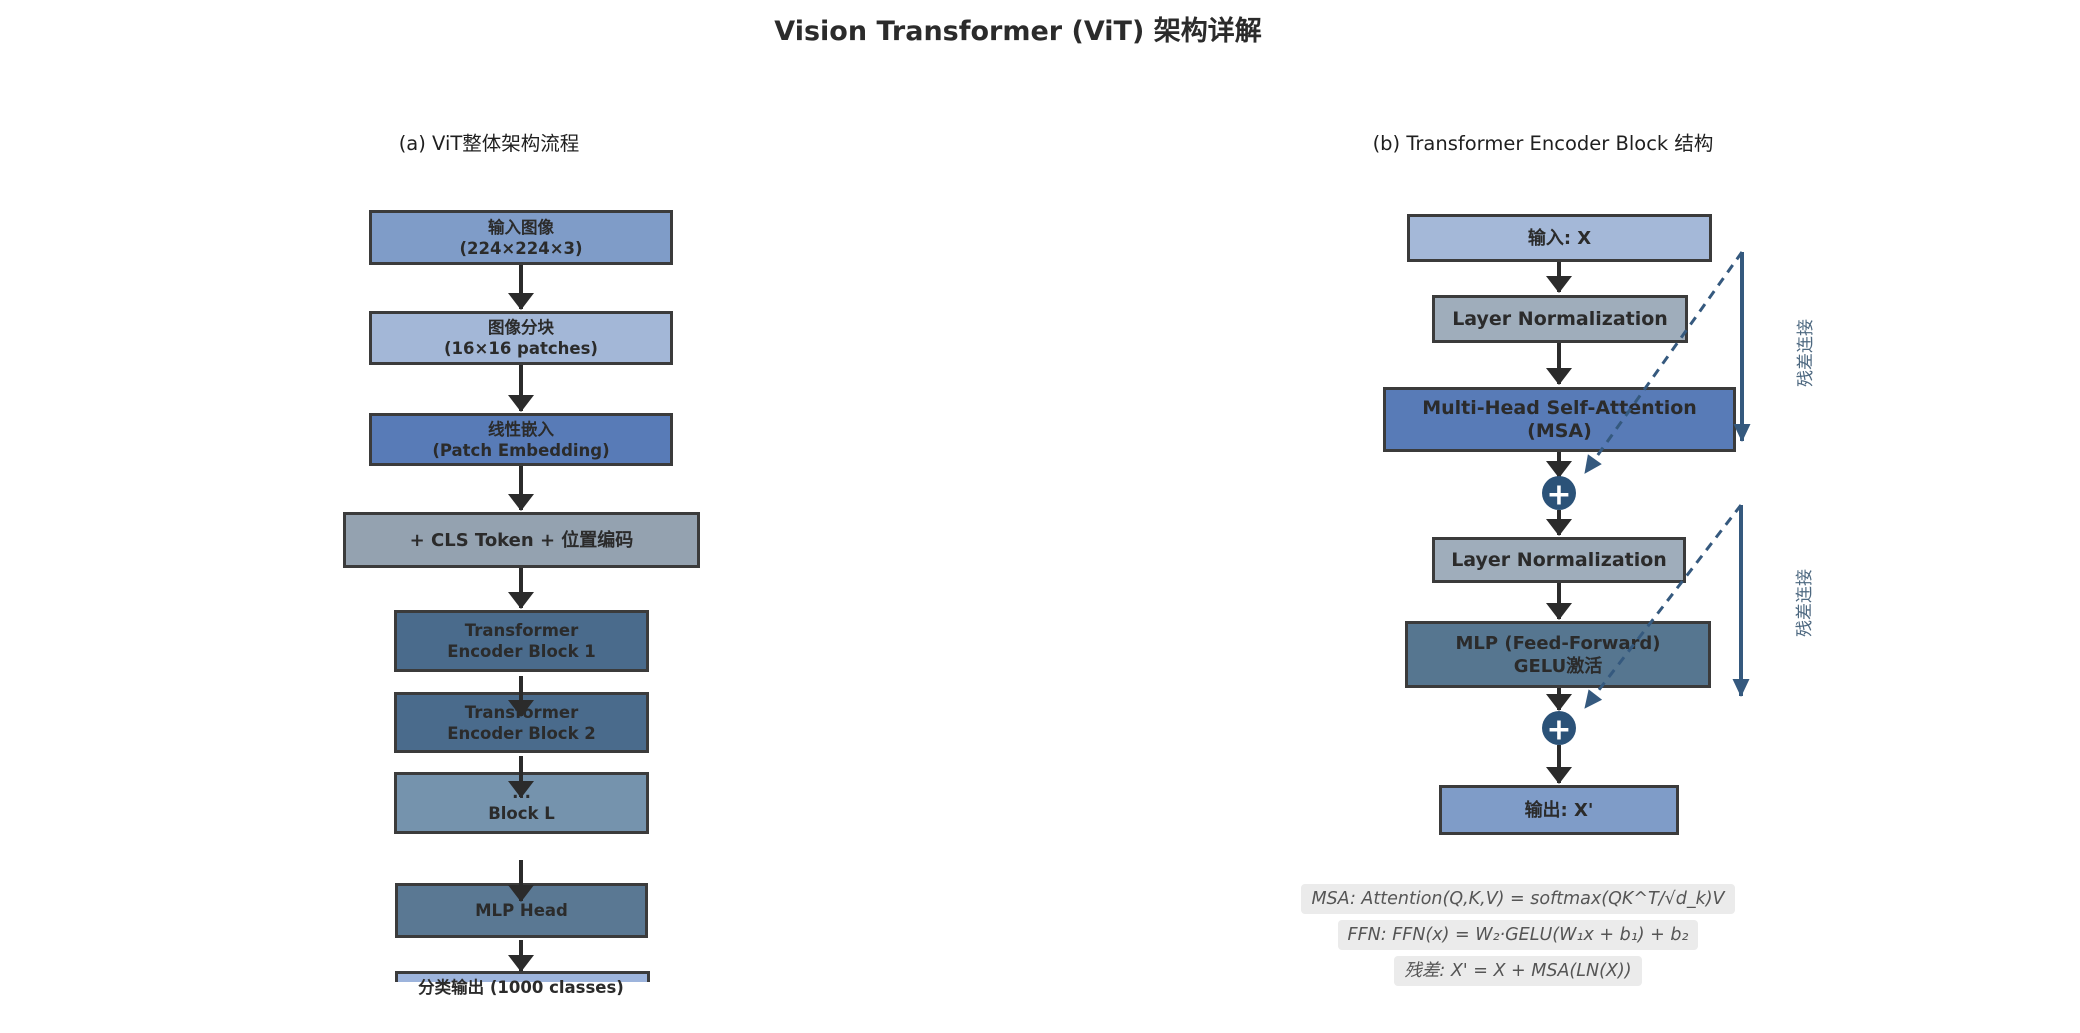 The width and height of the screenshot is (2080, 1033). Describe the element at coordinates (521, 248) in the screenshot. I see `box-sublabel: (224×224×3)` at that location.